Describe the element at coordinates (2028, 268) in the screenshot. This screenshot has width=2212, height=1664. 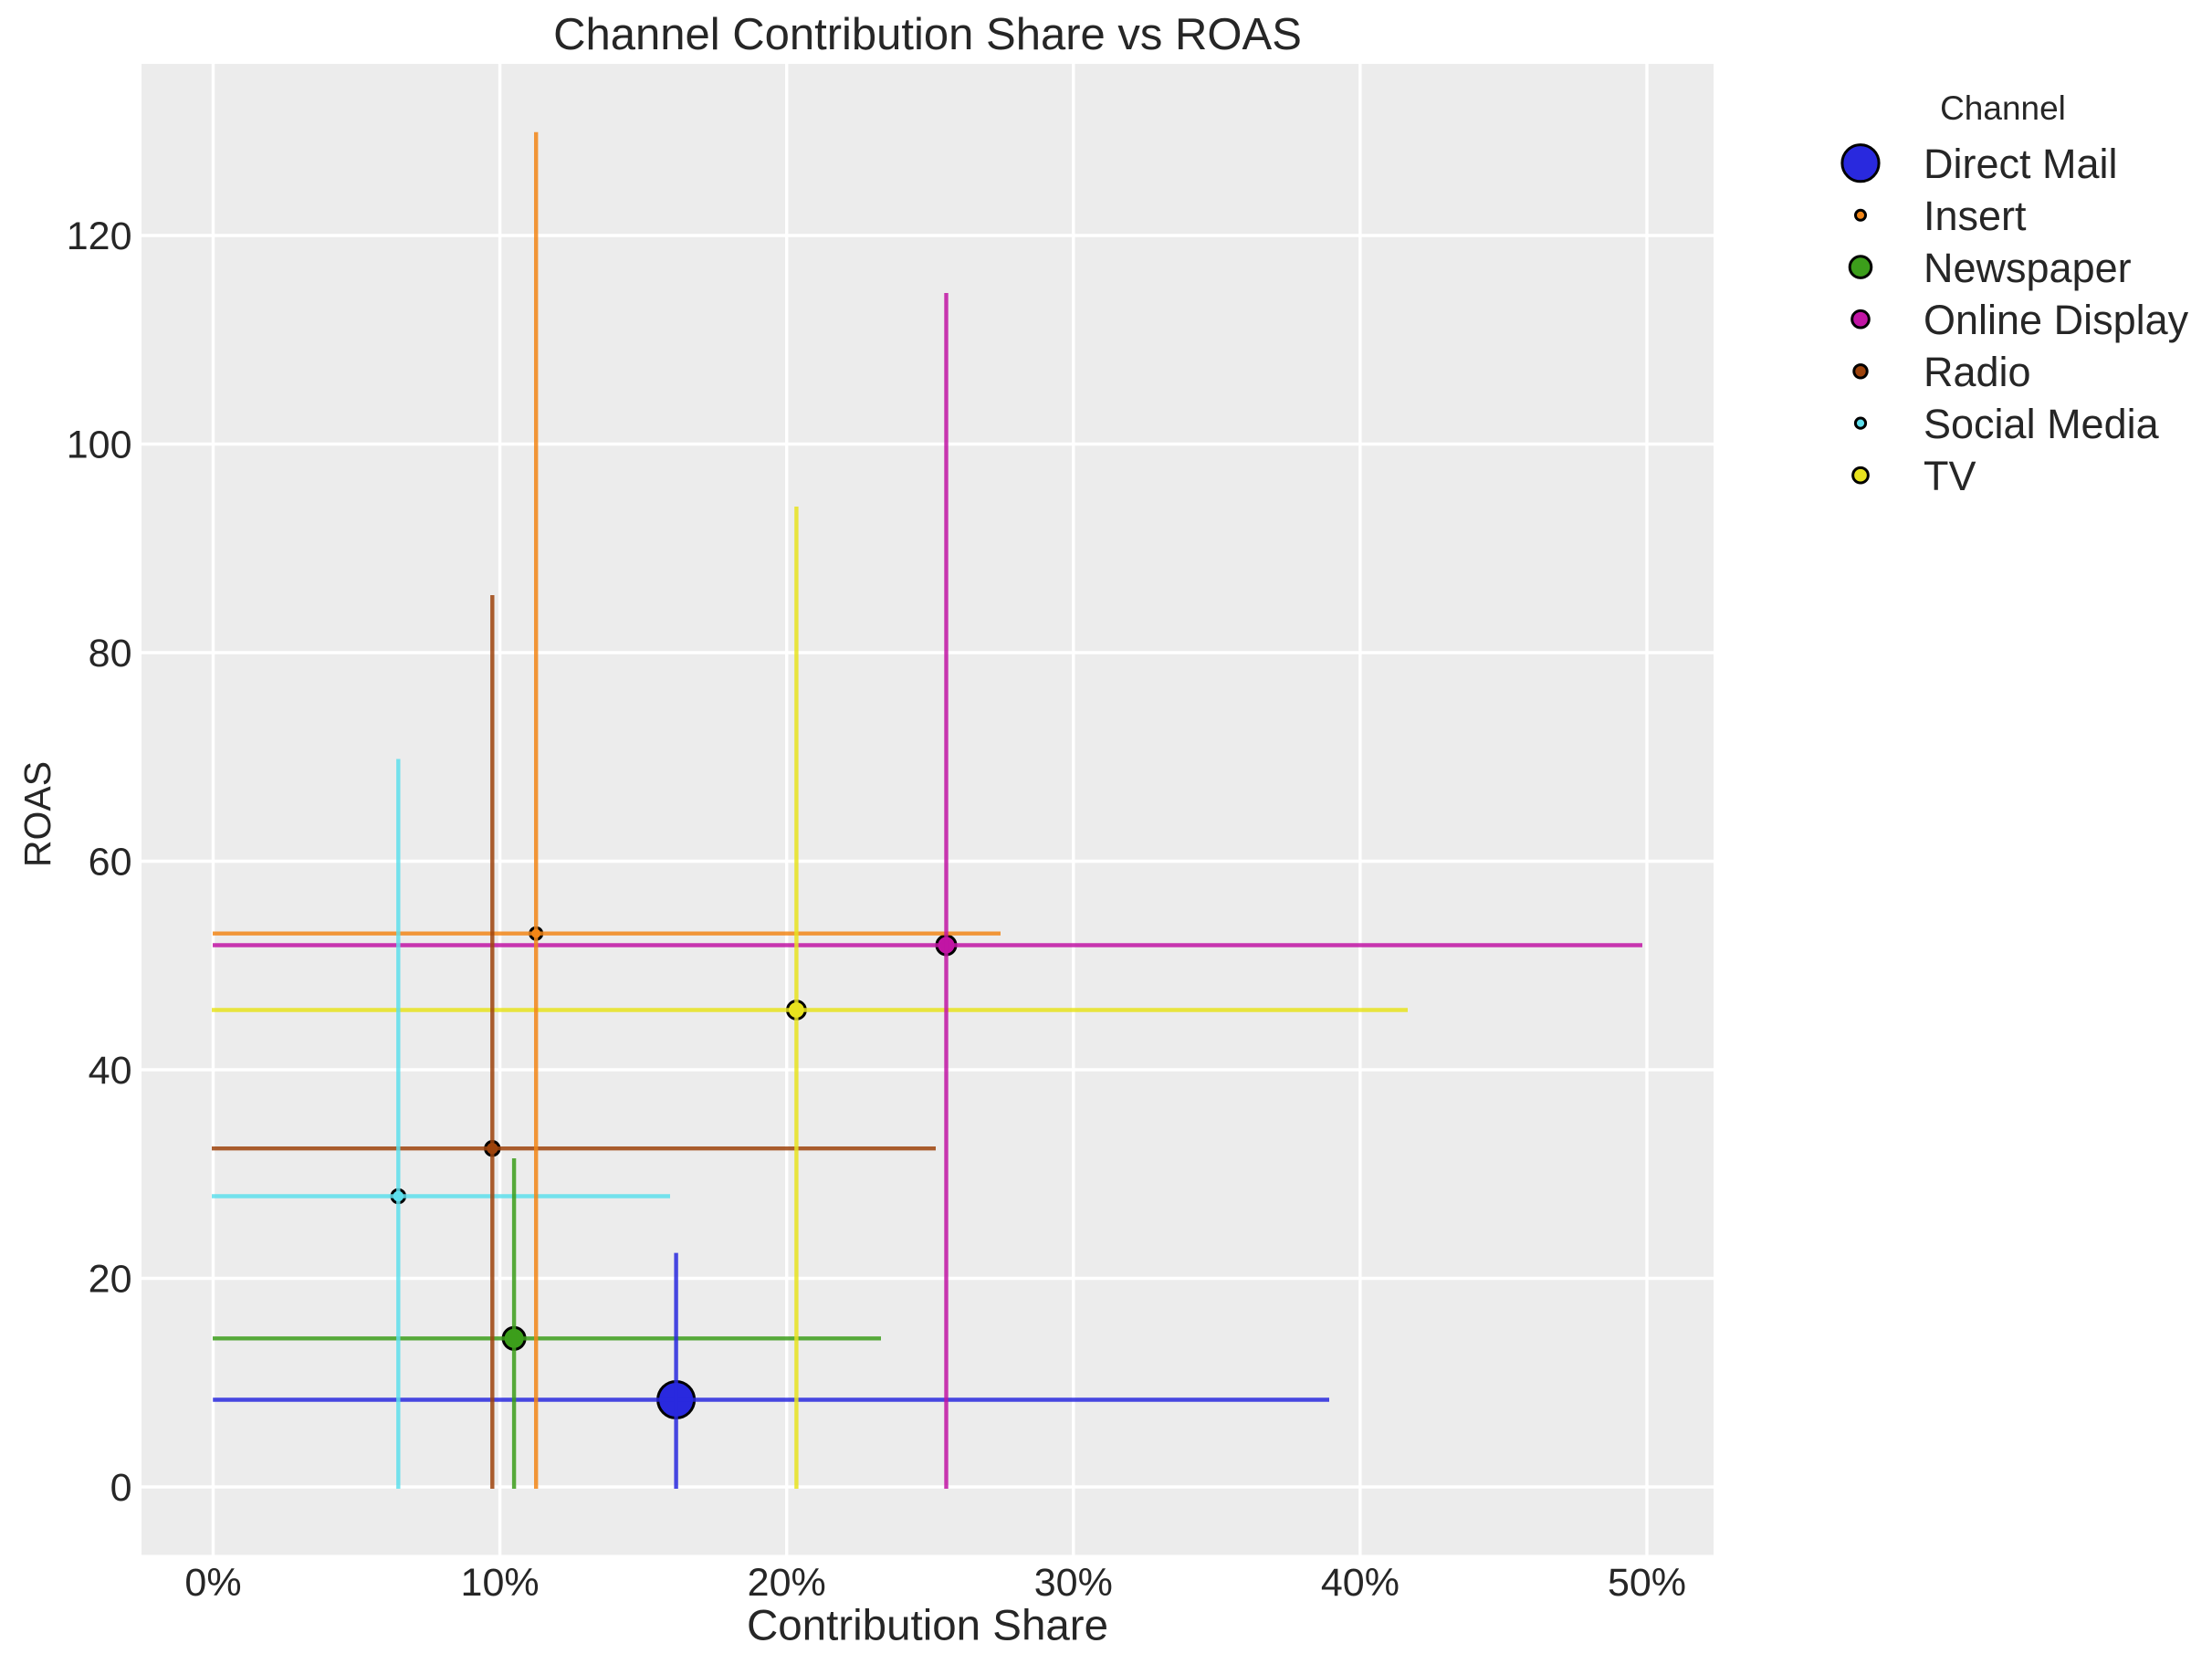
I see `svg-text: Newspaper` at that location.